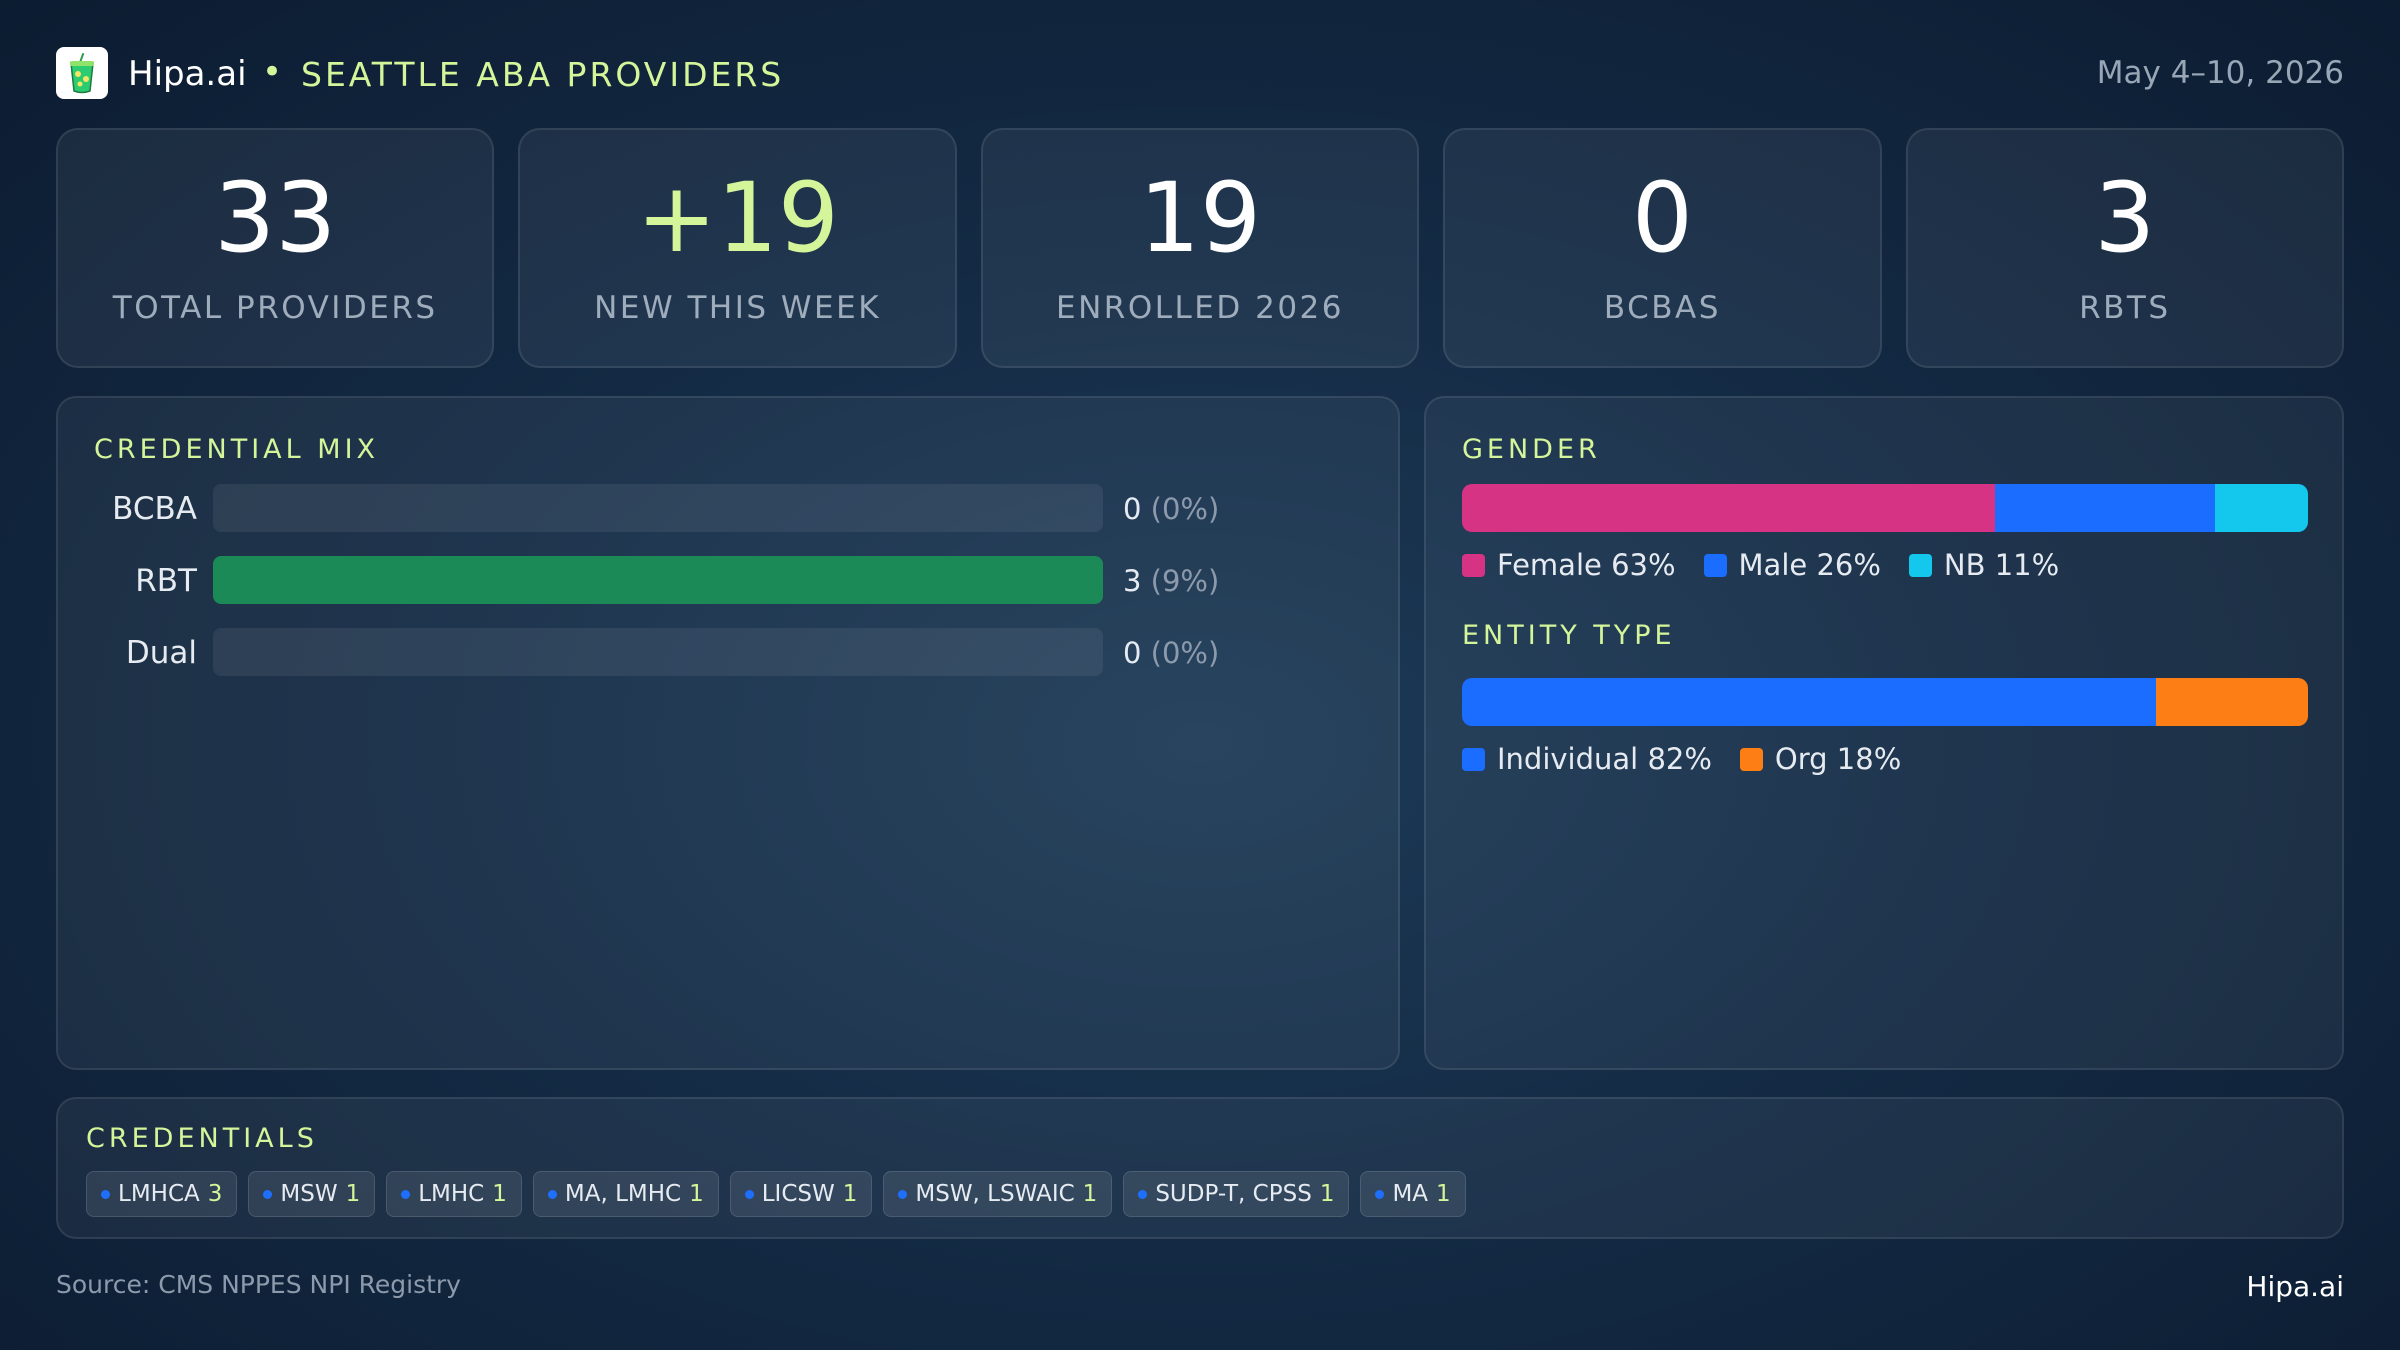 Image resolution: width=2400 pixels, height=1350 pixels. I want to click on entity-type-title: ENTITY TYPE, so click(1569, 635).